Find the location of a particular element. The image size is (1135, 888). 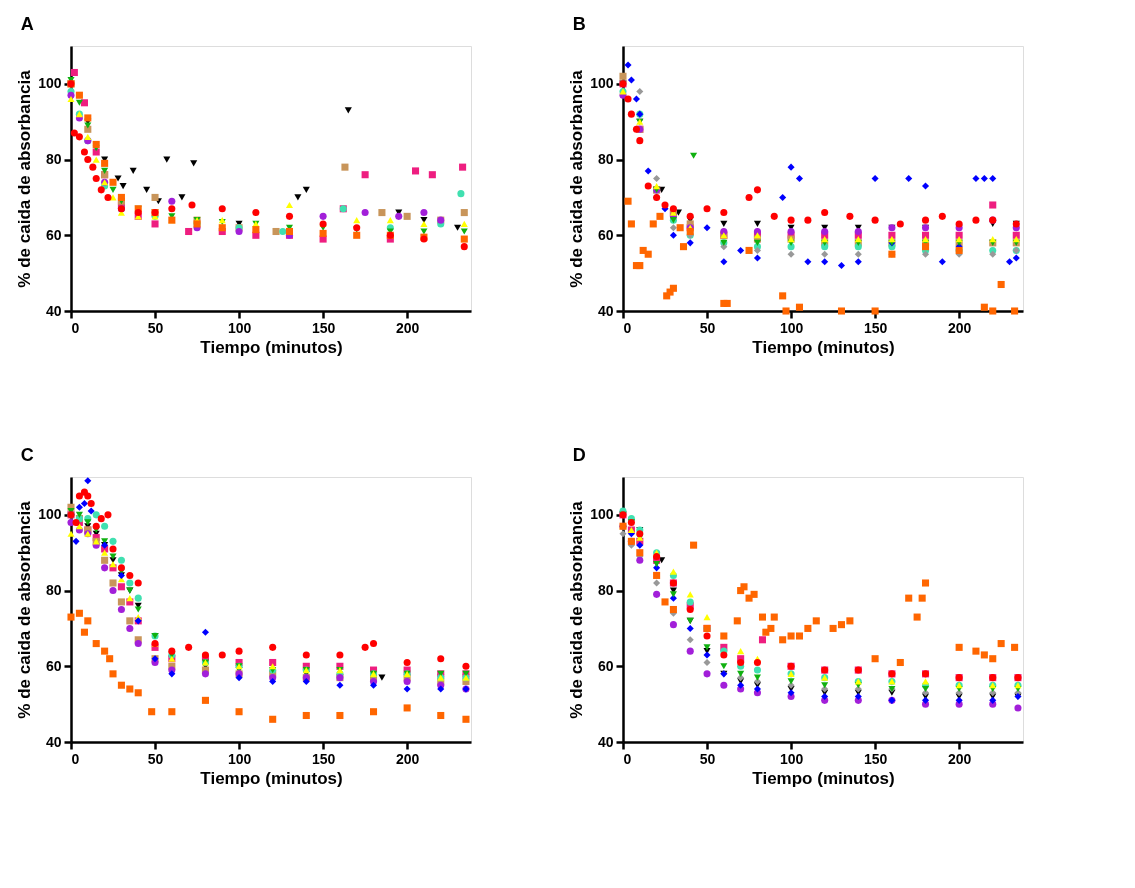

chart-title: B is located at coordinates (579, 24).